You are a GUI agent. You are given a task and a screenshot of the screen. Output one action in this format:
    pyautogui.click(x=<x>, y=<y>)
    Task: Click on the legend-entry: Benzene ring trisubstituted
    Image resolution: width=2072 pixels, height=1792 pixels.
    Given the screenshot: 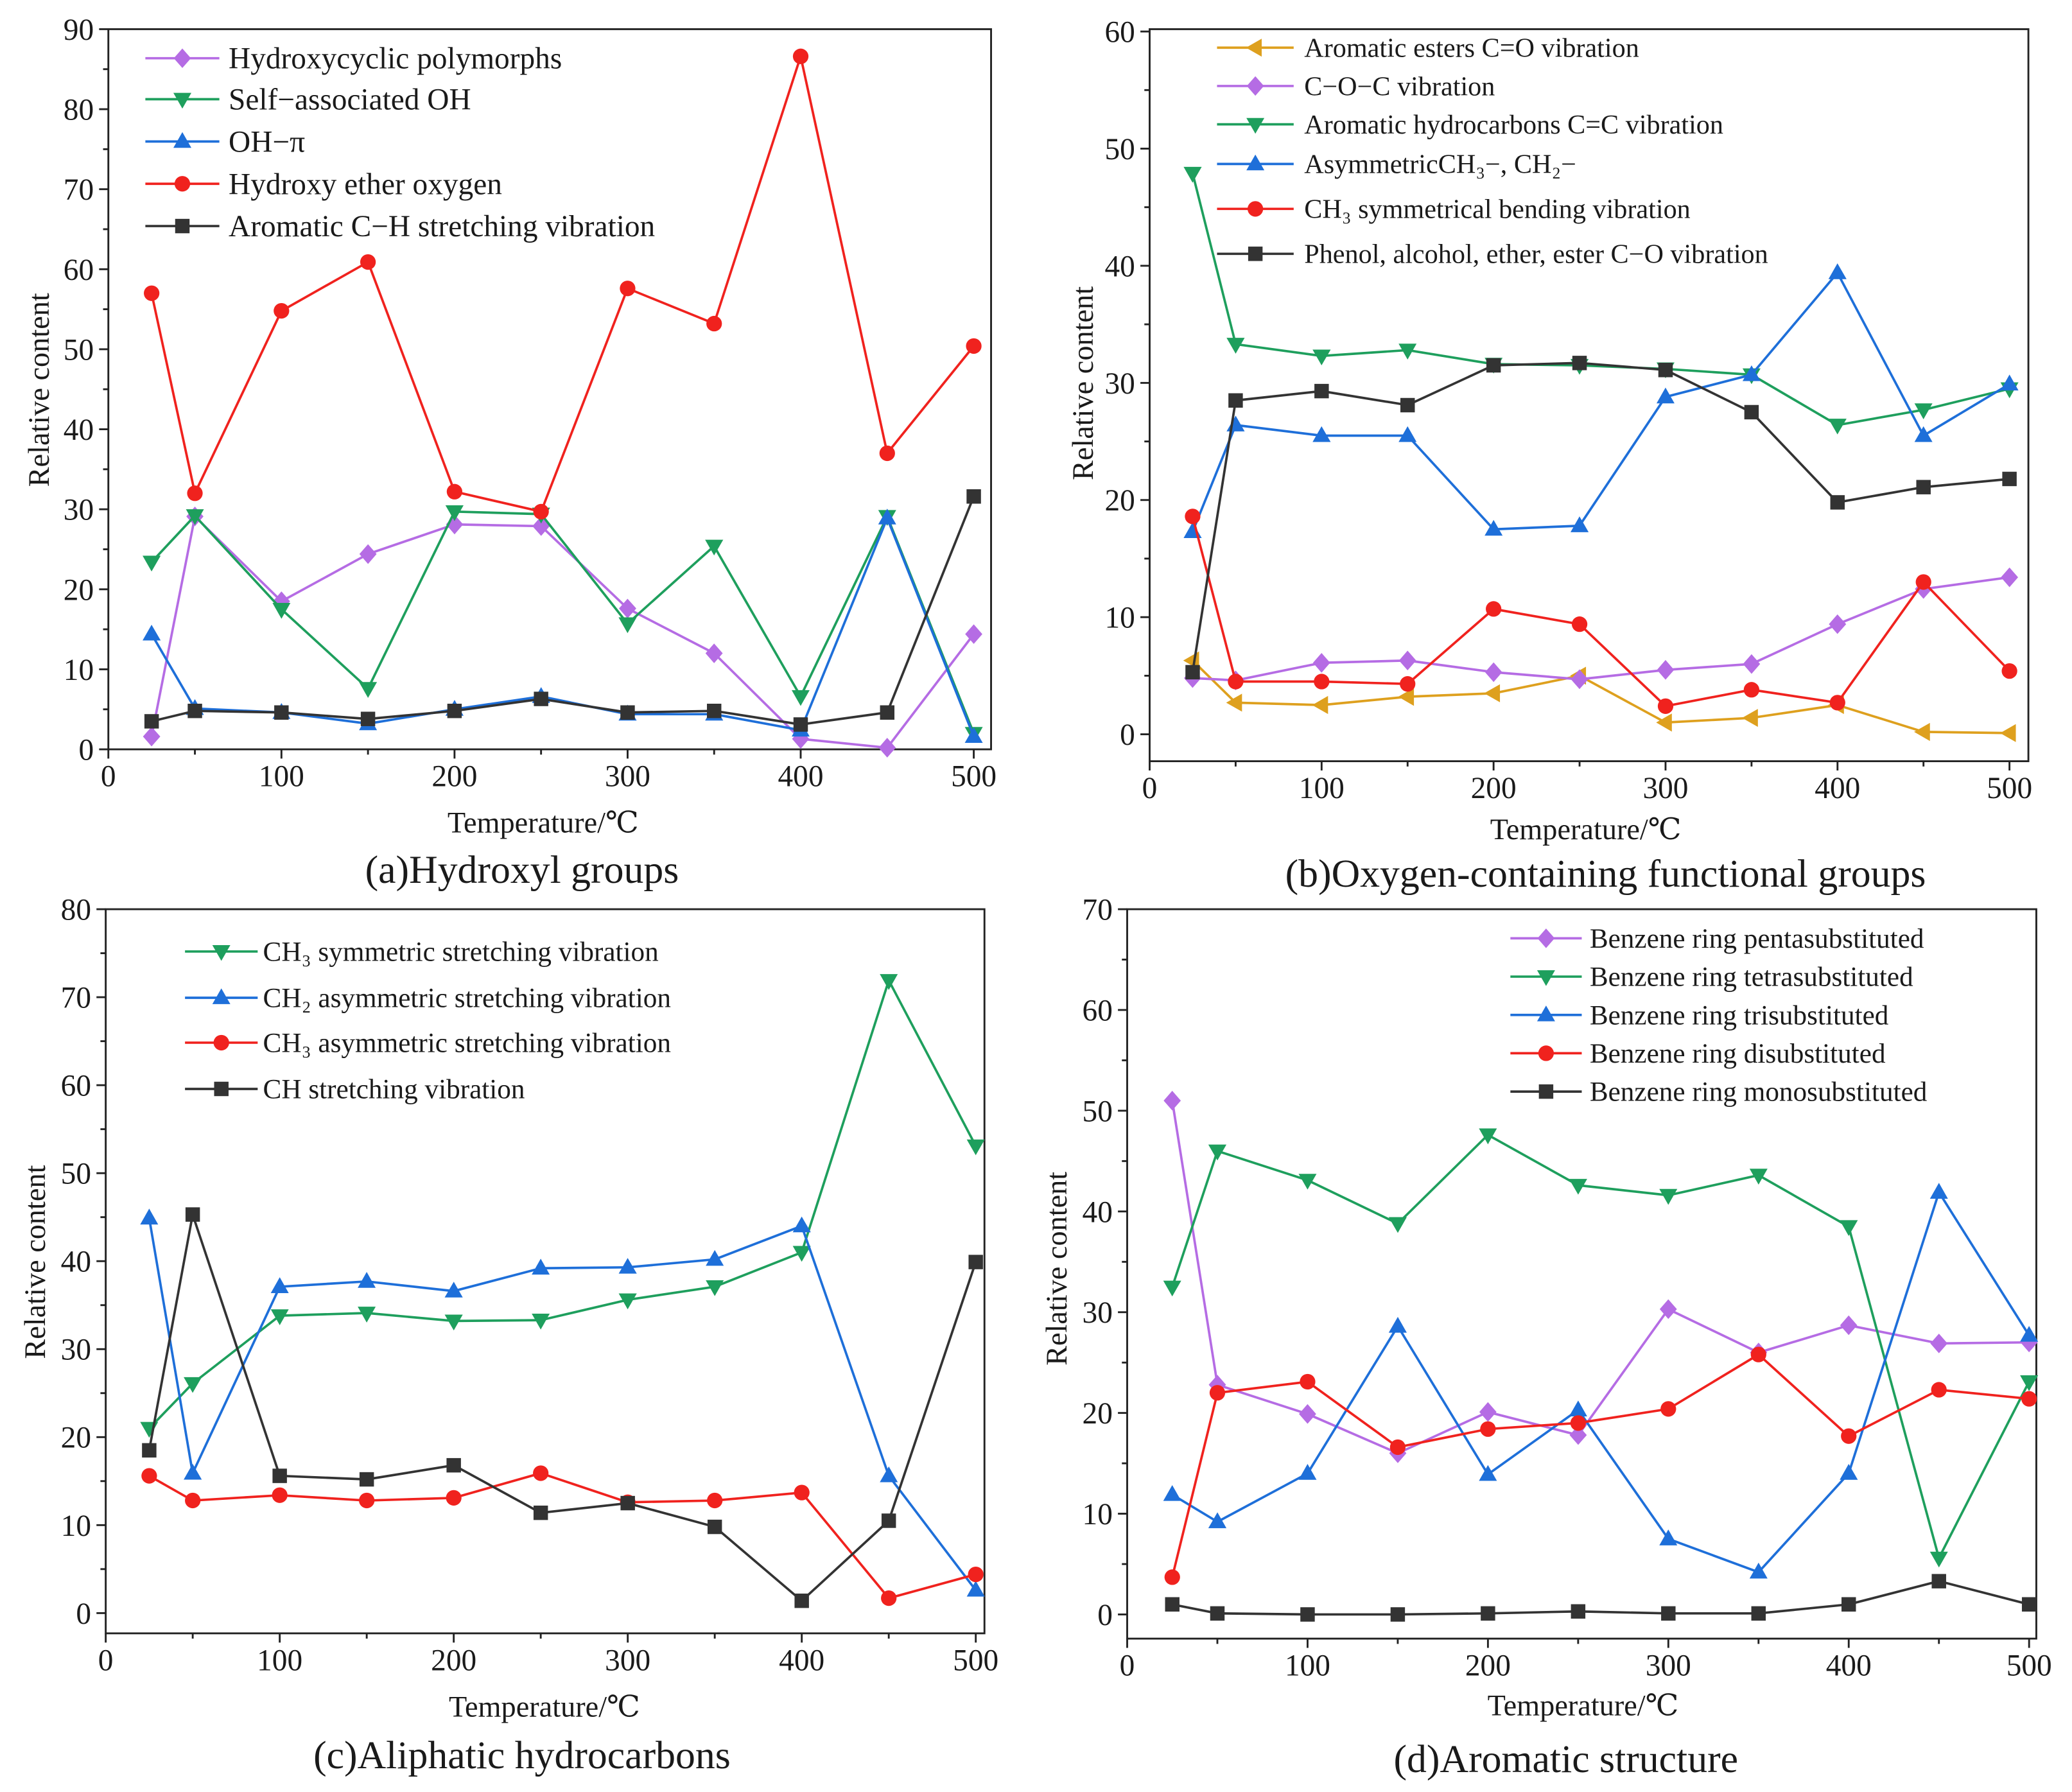 What is the action you would take?
    pyautogui.click(x=1699, y=1016)
    